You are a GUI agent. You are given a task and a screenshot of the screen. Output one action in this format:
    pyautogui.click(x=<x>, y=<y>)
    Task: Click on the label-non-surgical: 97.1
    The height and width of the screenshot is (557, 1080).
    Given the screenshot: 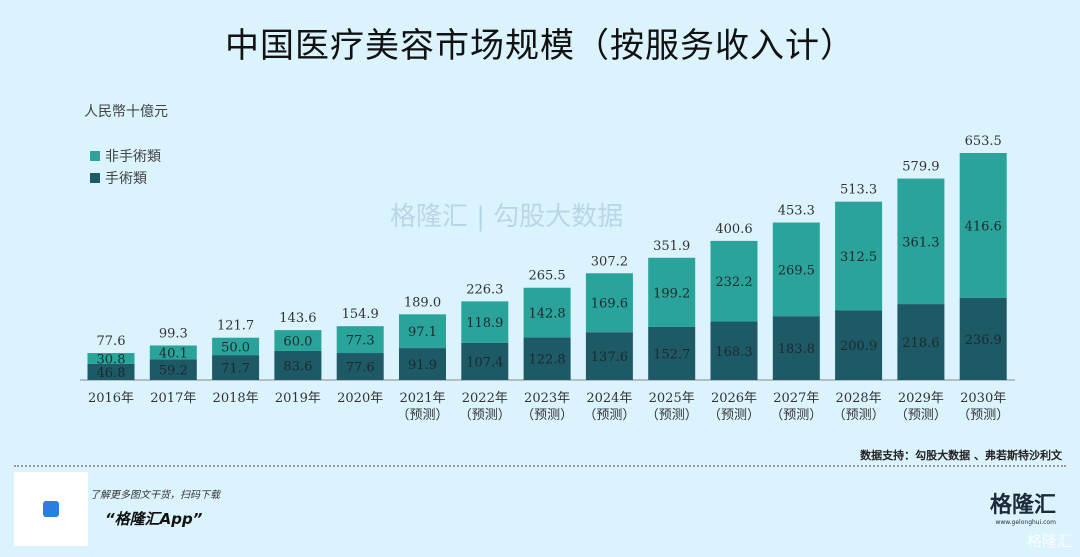 What is the action you would take?
    pyautogui.click(x=422, y=332)
    